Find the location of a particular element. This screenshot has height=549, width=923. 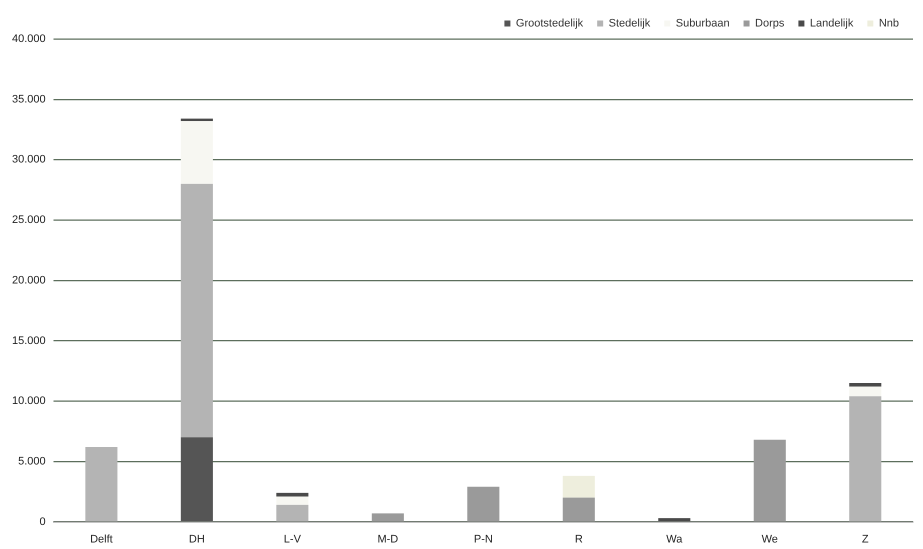

legend-label: Landelijk is located at coordinates (832, 24).